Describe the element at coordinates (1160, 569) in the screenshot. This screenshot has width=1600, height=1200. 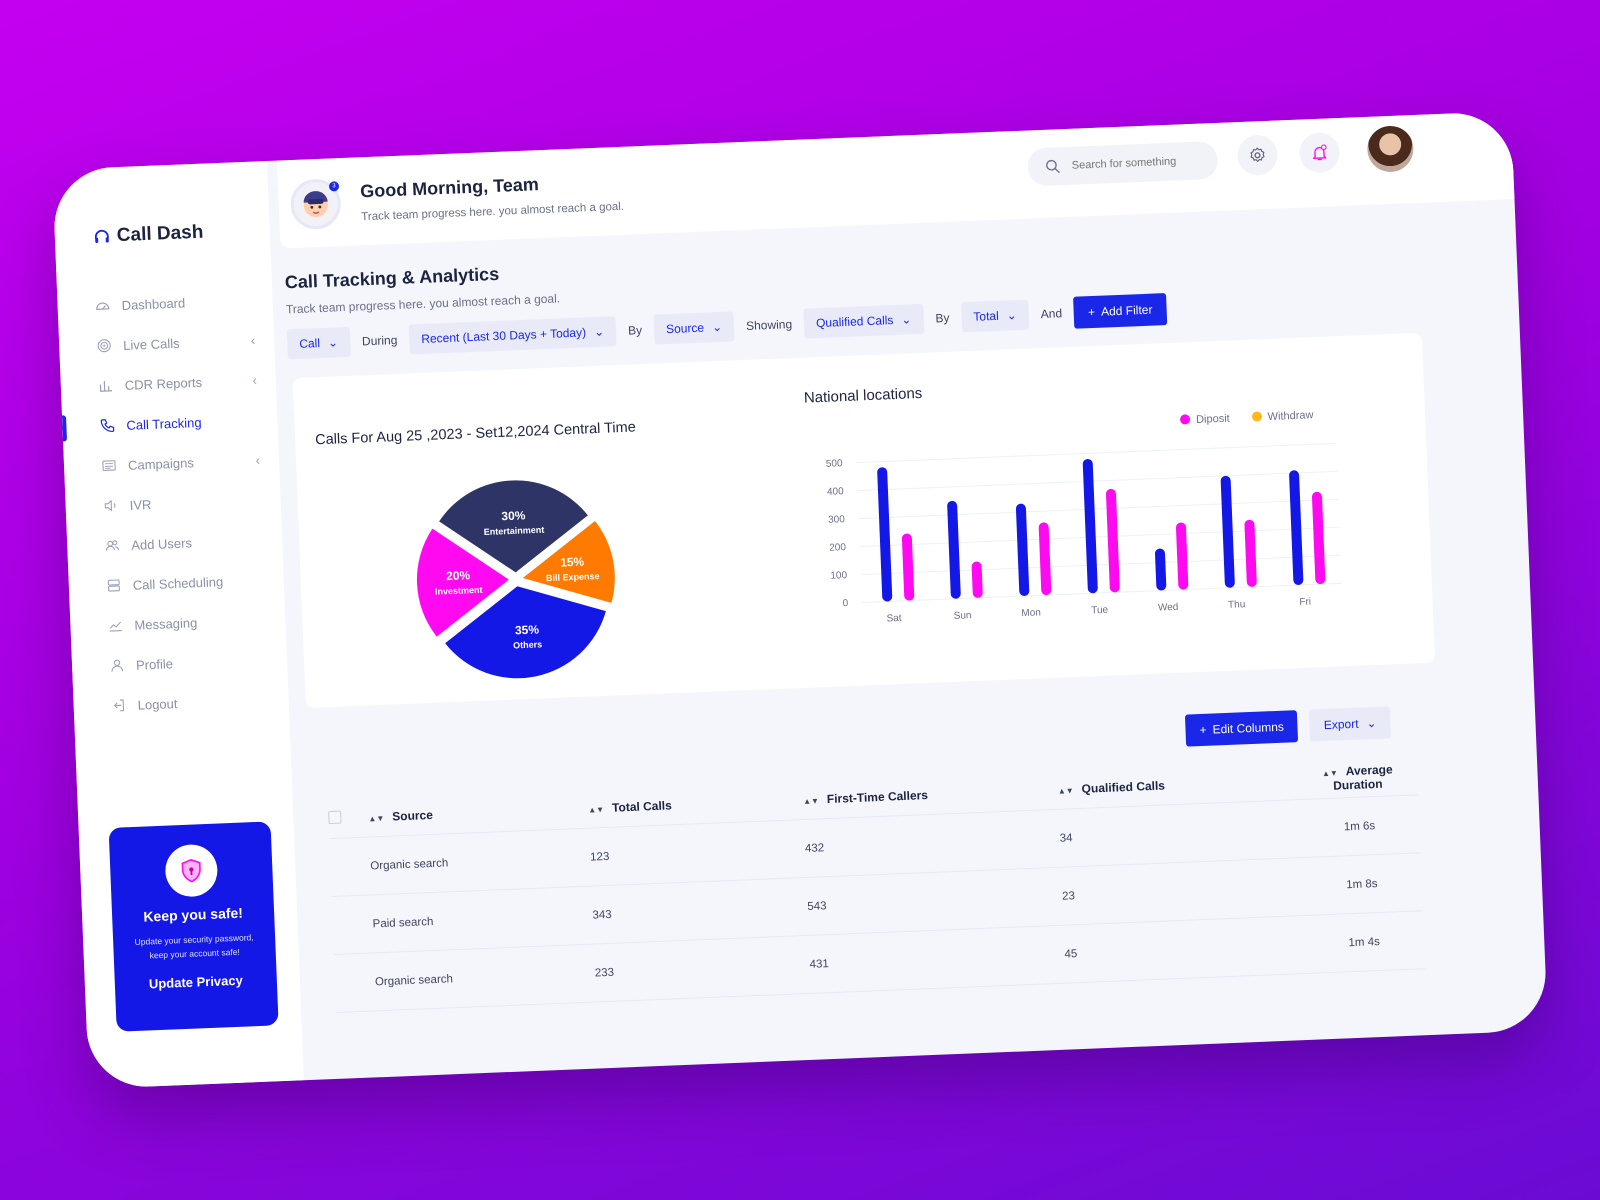
I see `bar-diposit-wed` at that location.